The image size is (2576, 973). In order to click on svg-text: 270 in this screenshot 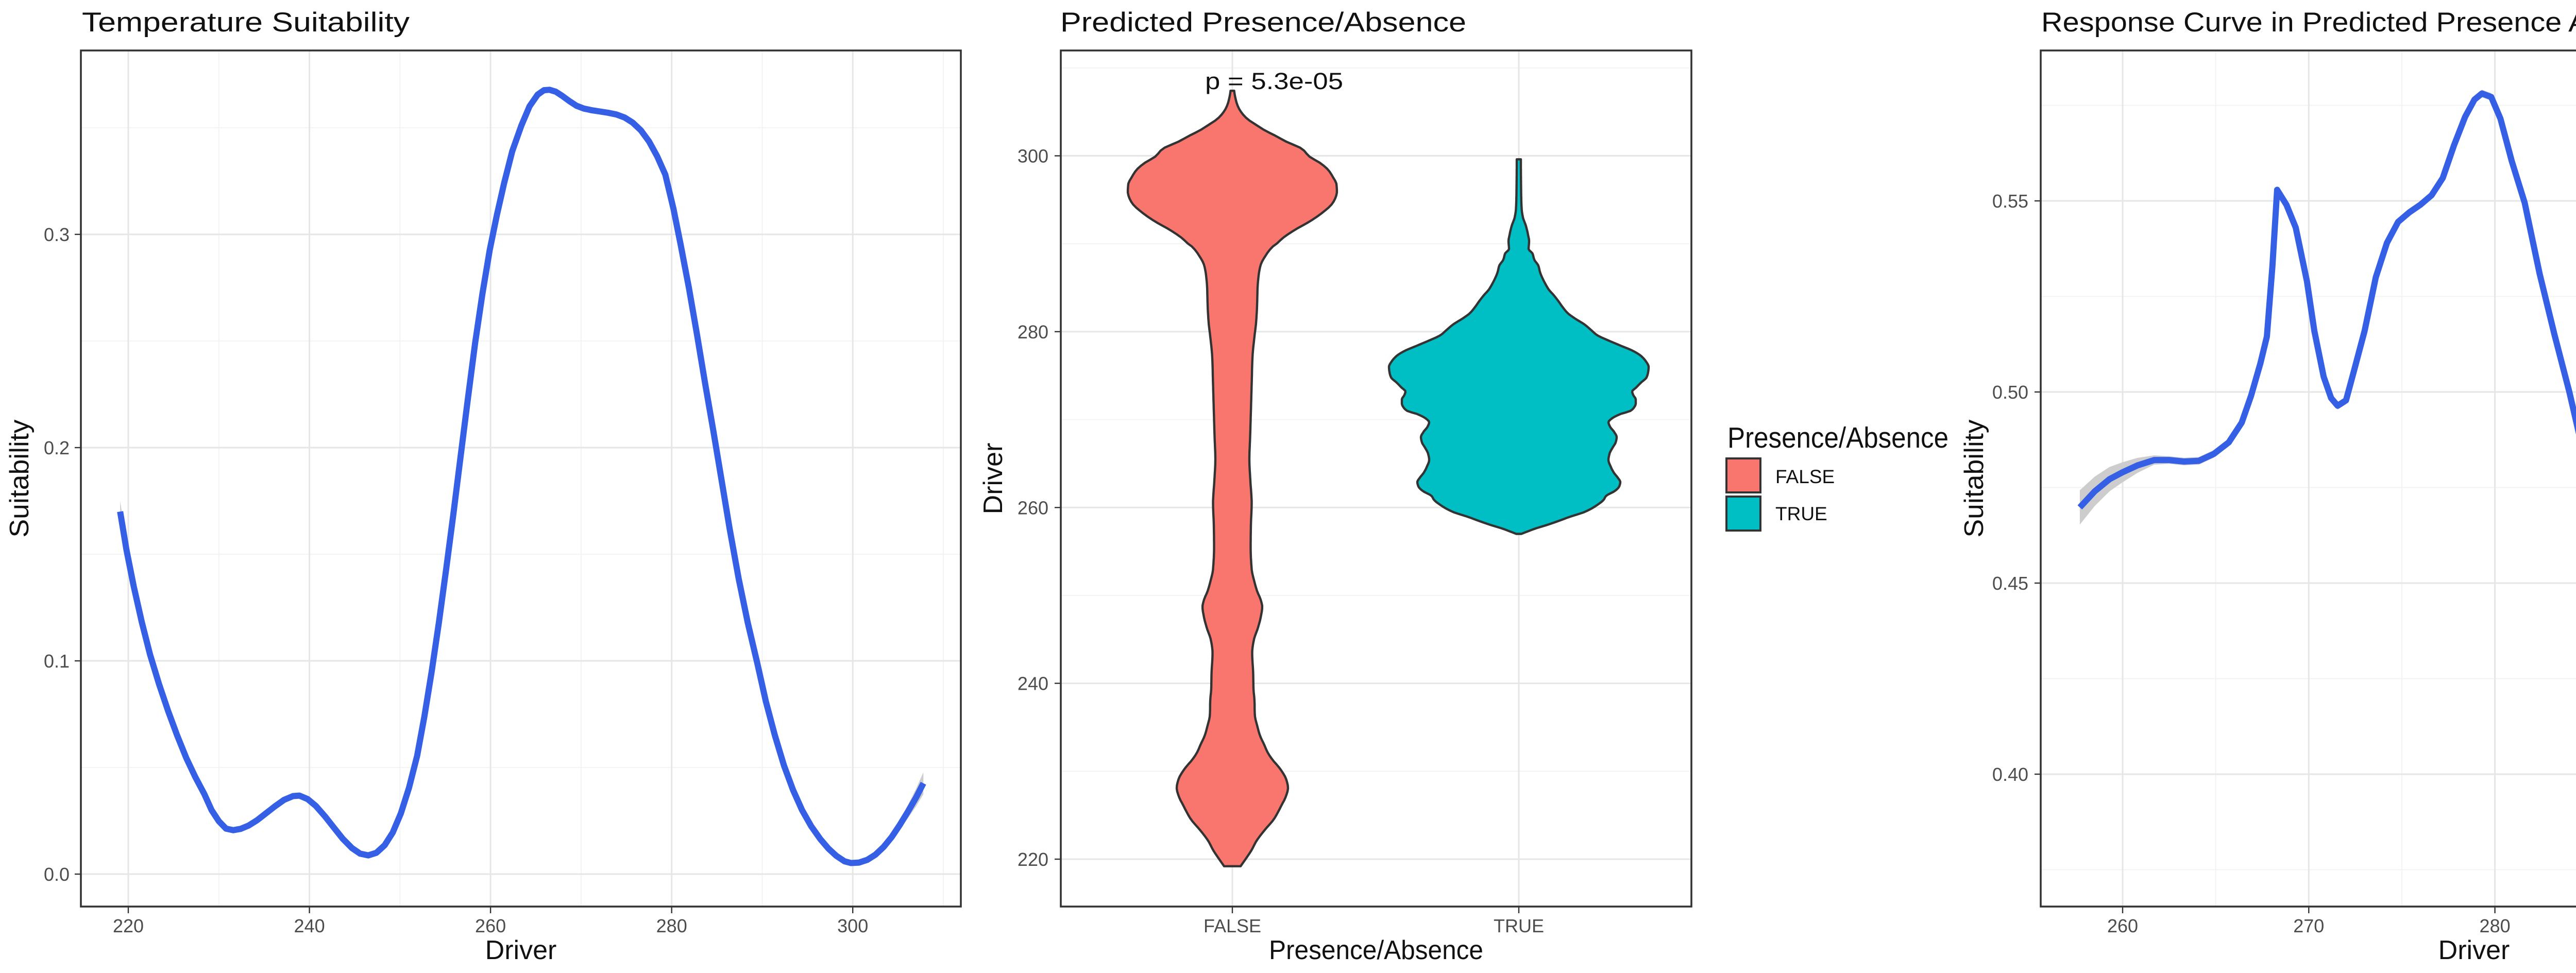, I will do `click(2309, 925)`.